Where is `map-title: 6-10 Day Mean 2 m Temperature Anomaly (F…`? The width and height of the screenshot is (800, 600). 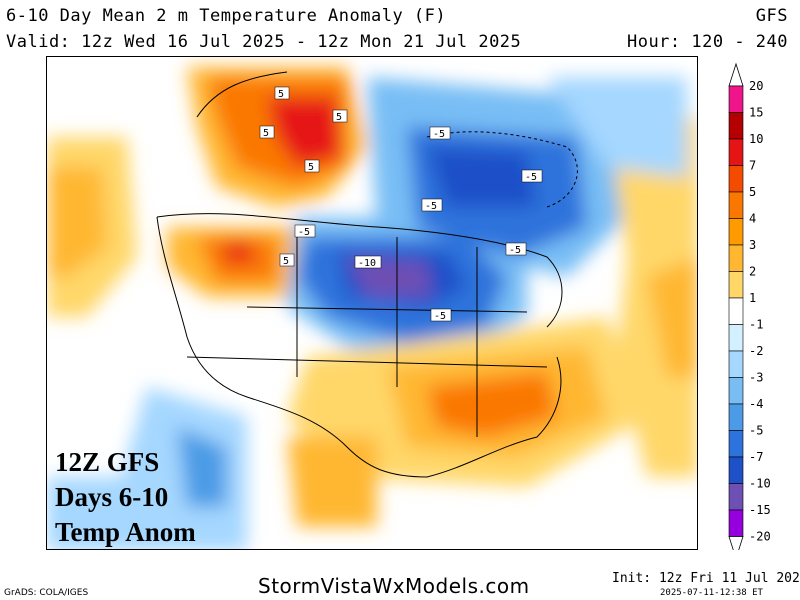 map-title: 6-10 Day Mean 2 m Temperature Anomaly (F… is located at coordinates (226, 16).